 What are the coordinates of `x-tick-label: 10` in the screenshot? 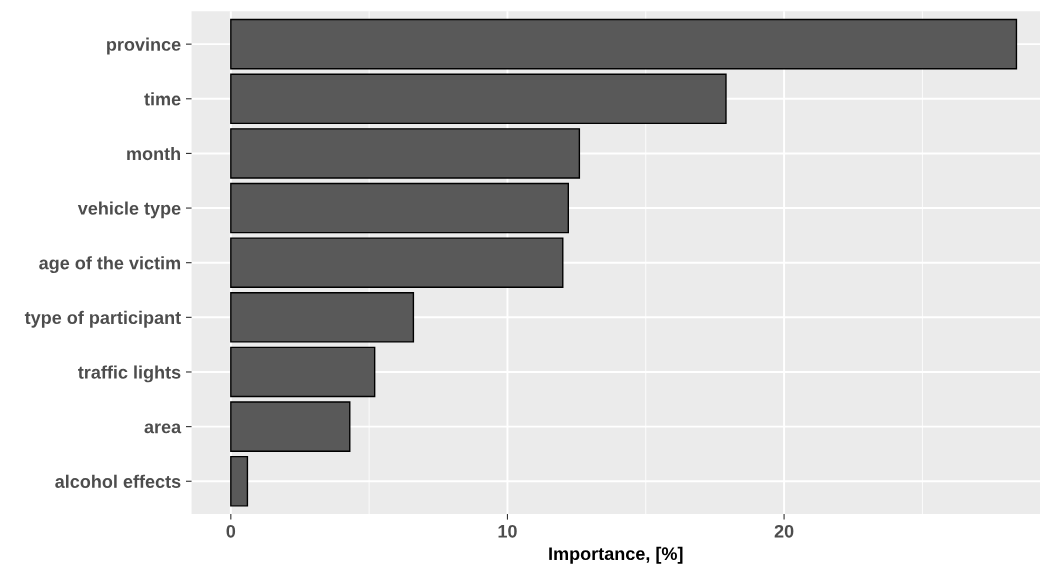 It's located at (507, 531).